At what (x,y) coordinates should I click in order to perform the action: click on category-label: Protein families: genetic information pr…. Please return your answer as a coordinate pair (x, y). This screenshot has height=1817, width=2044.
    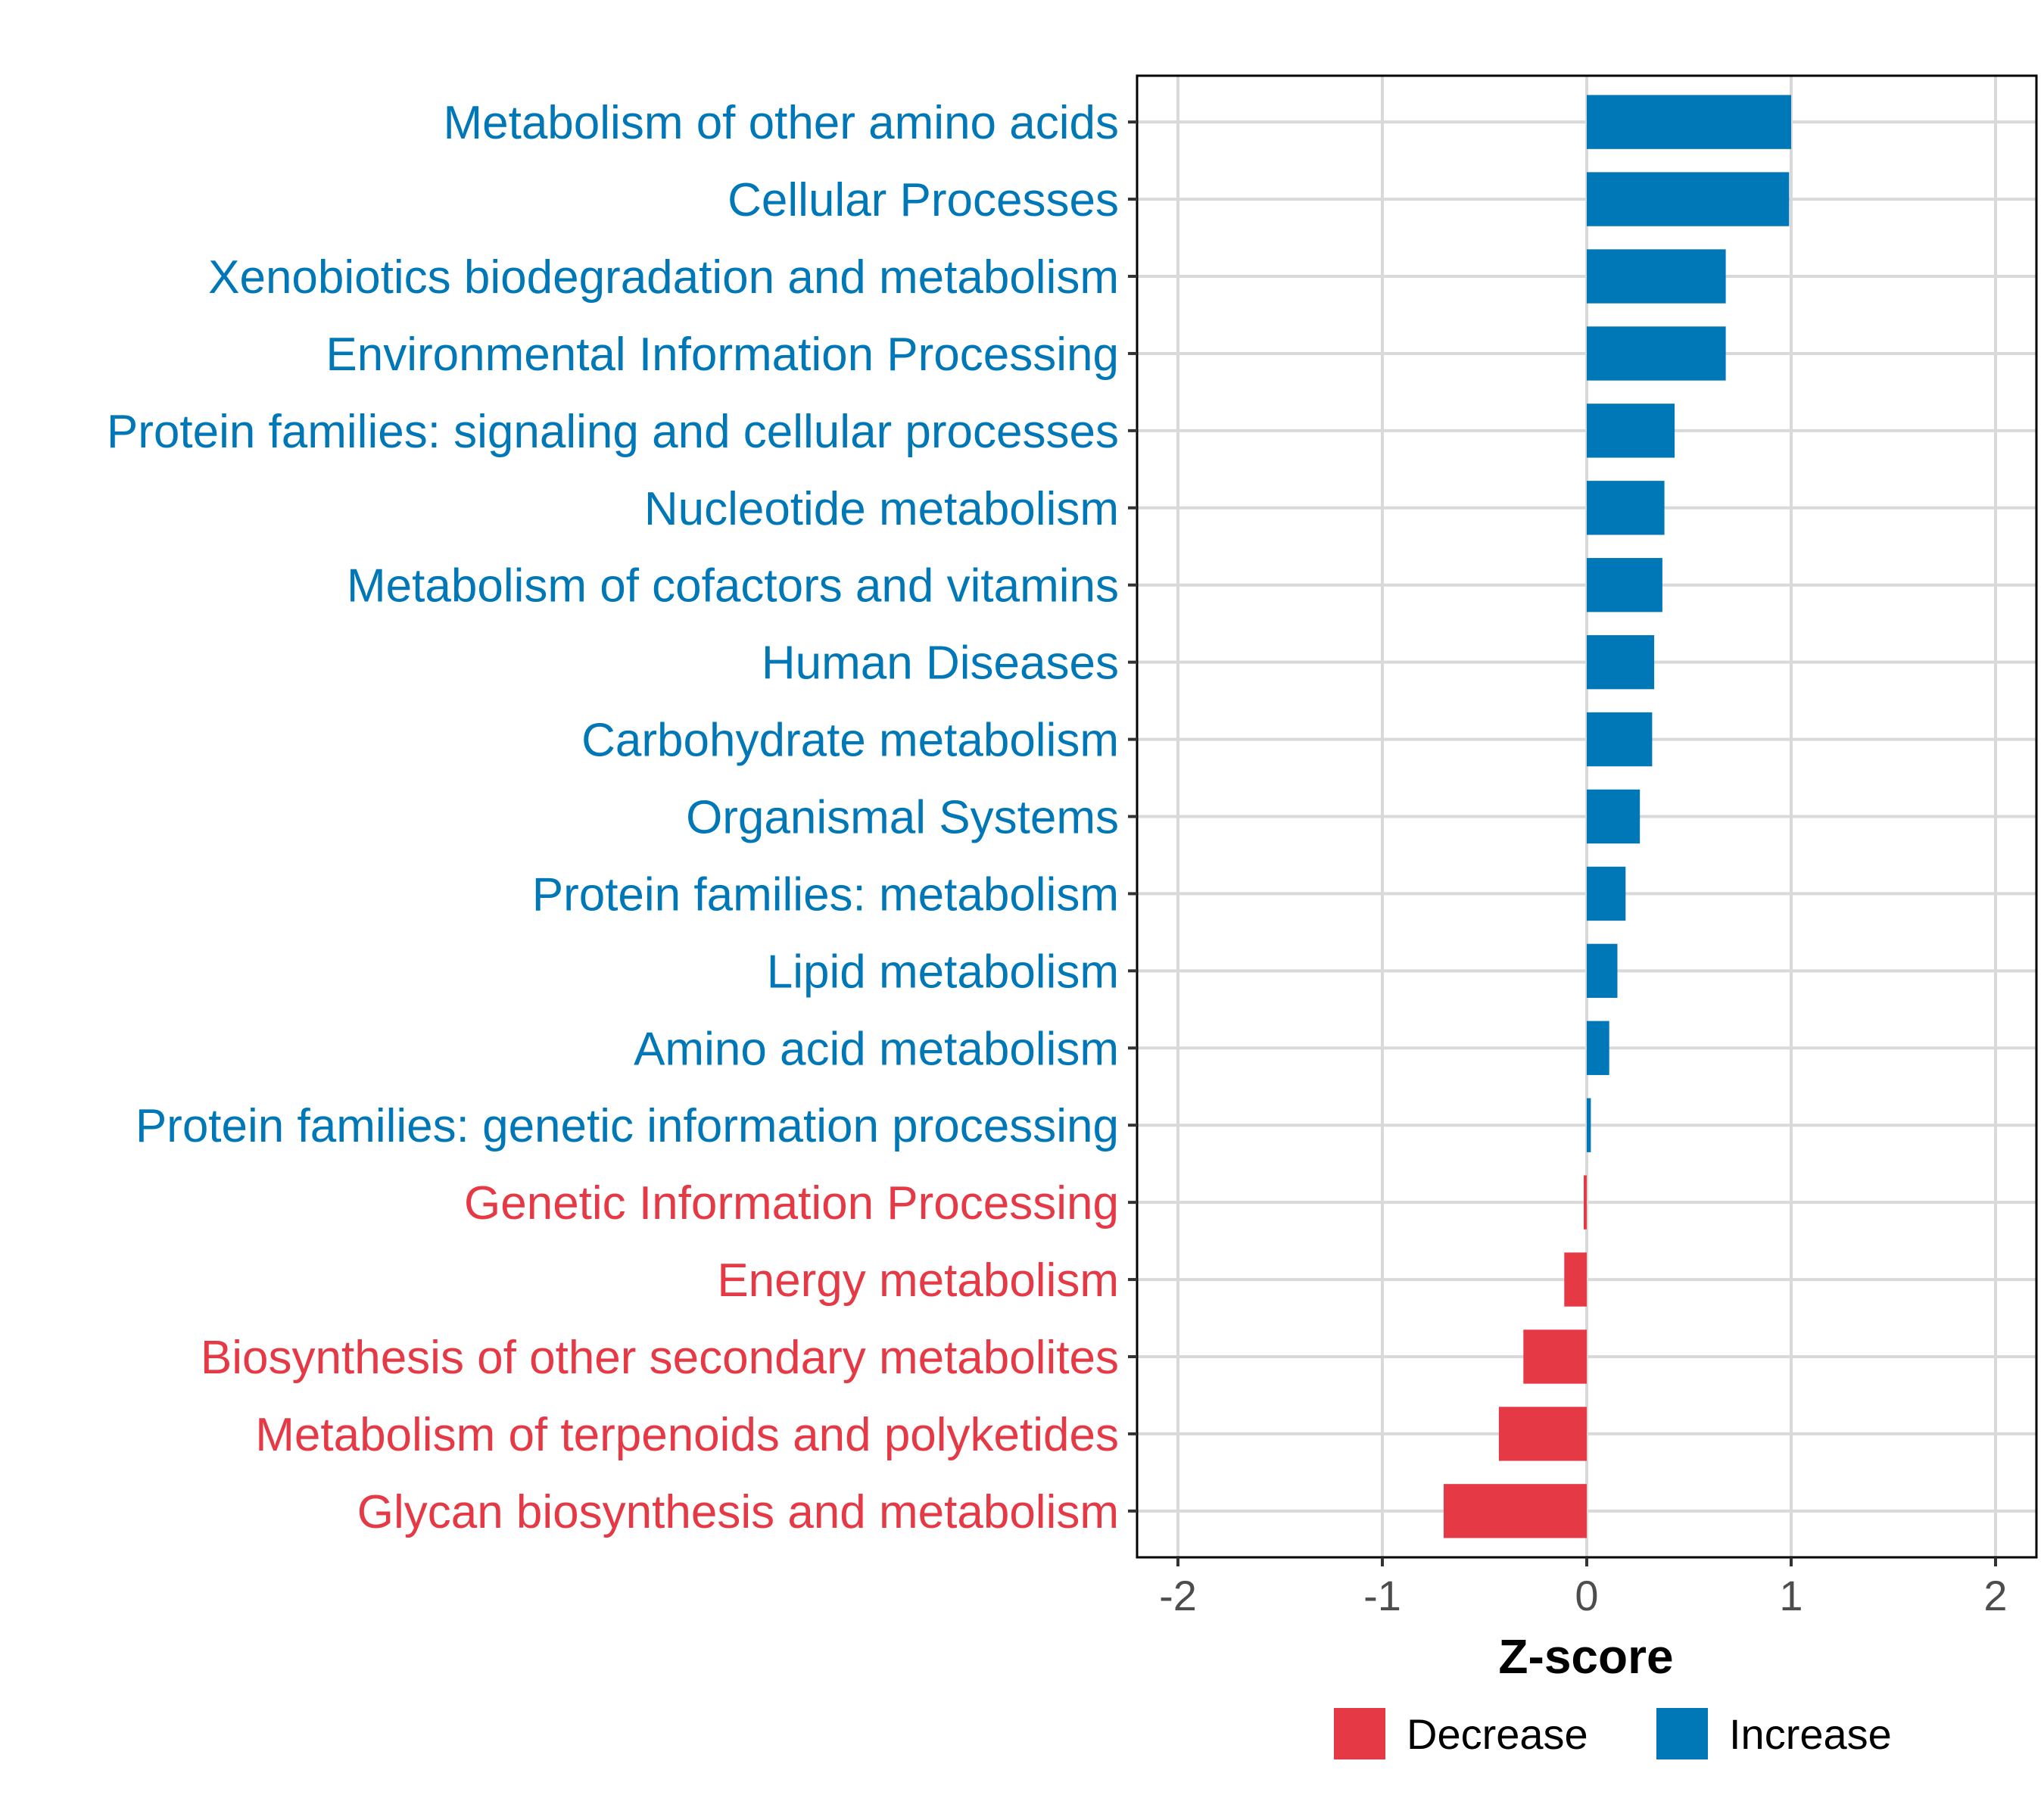
    Looking at the image, I should click on (627, 1126).